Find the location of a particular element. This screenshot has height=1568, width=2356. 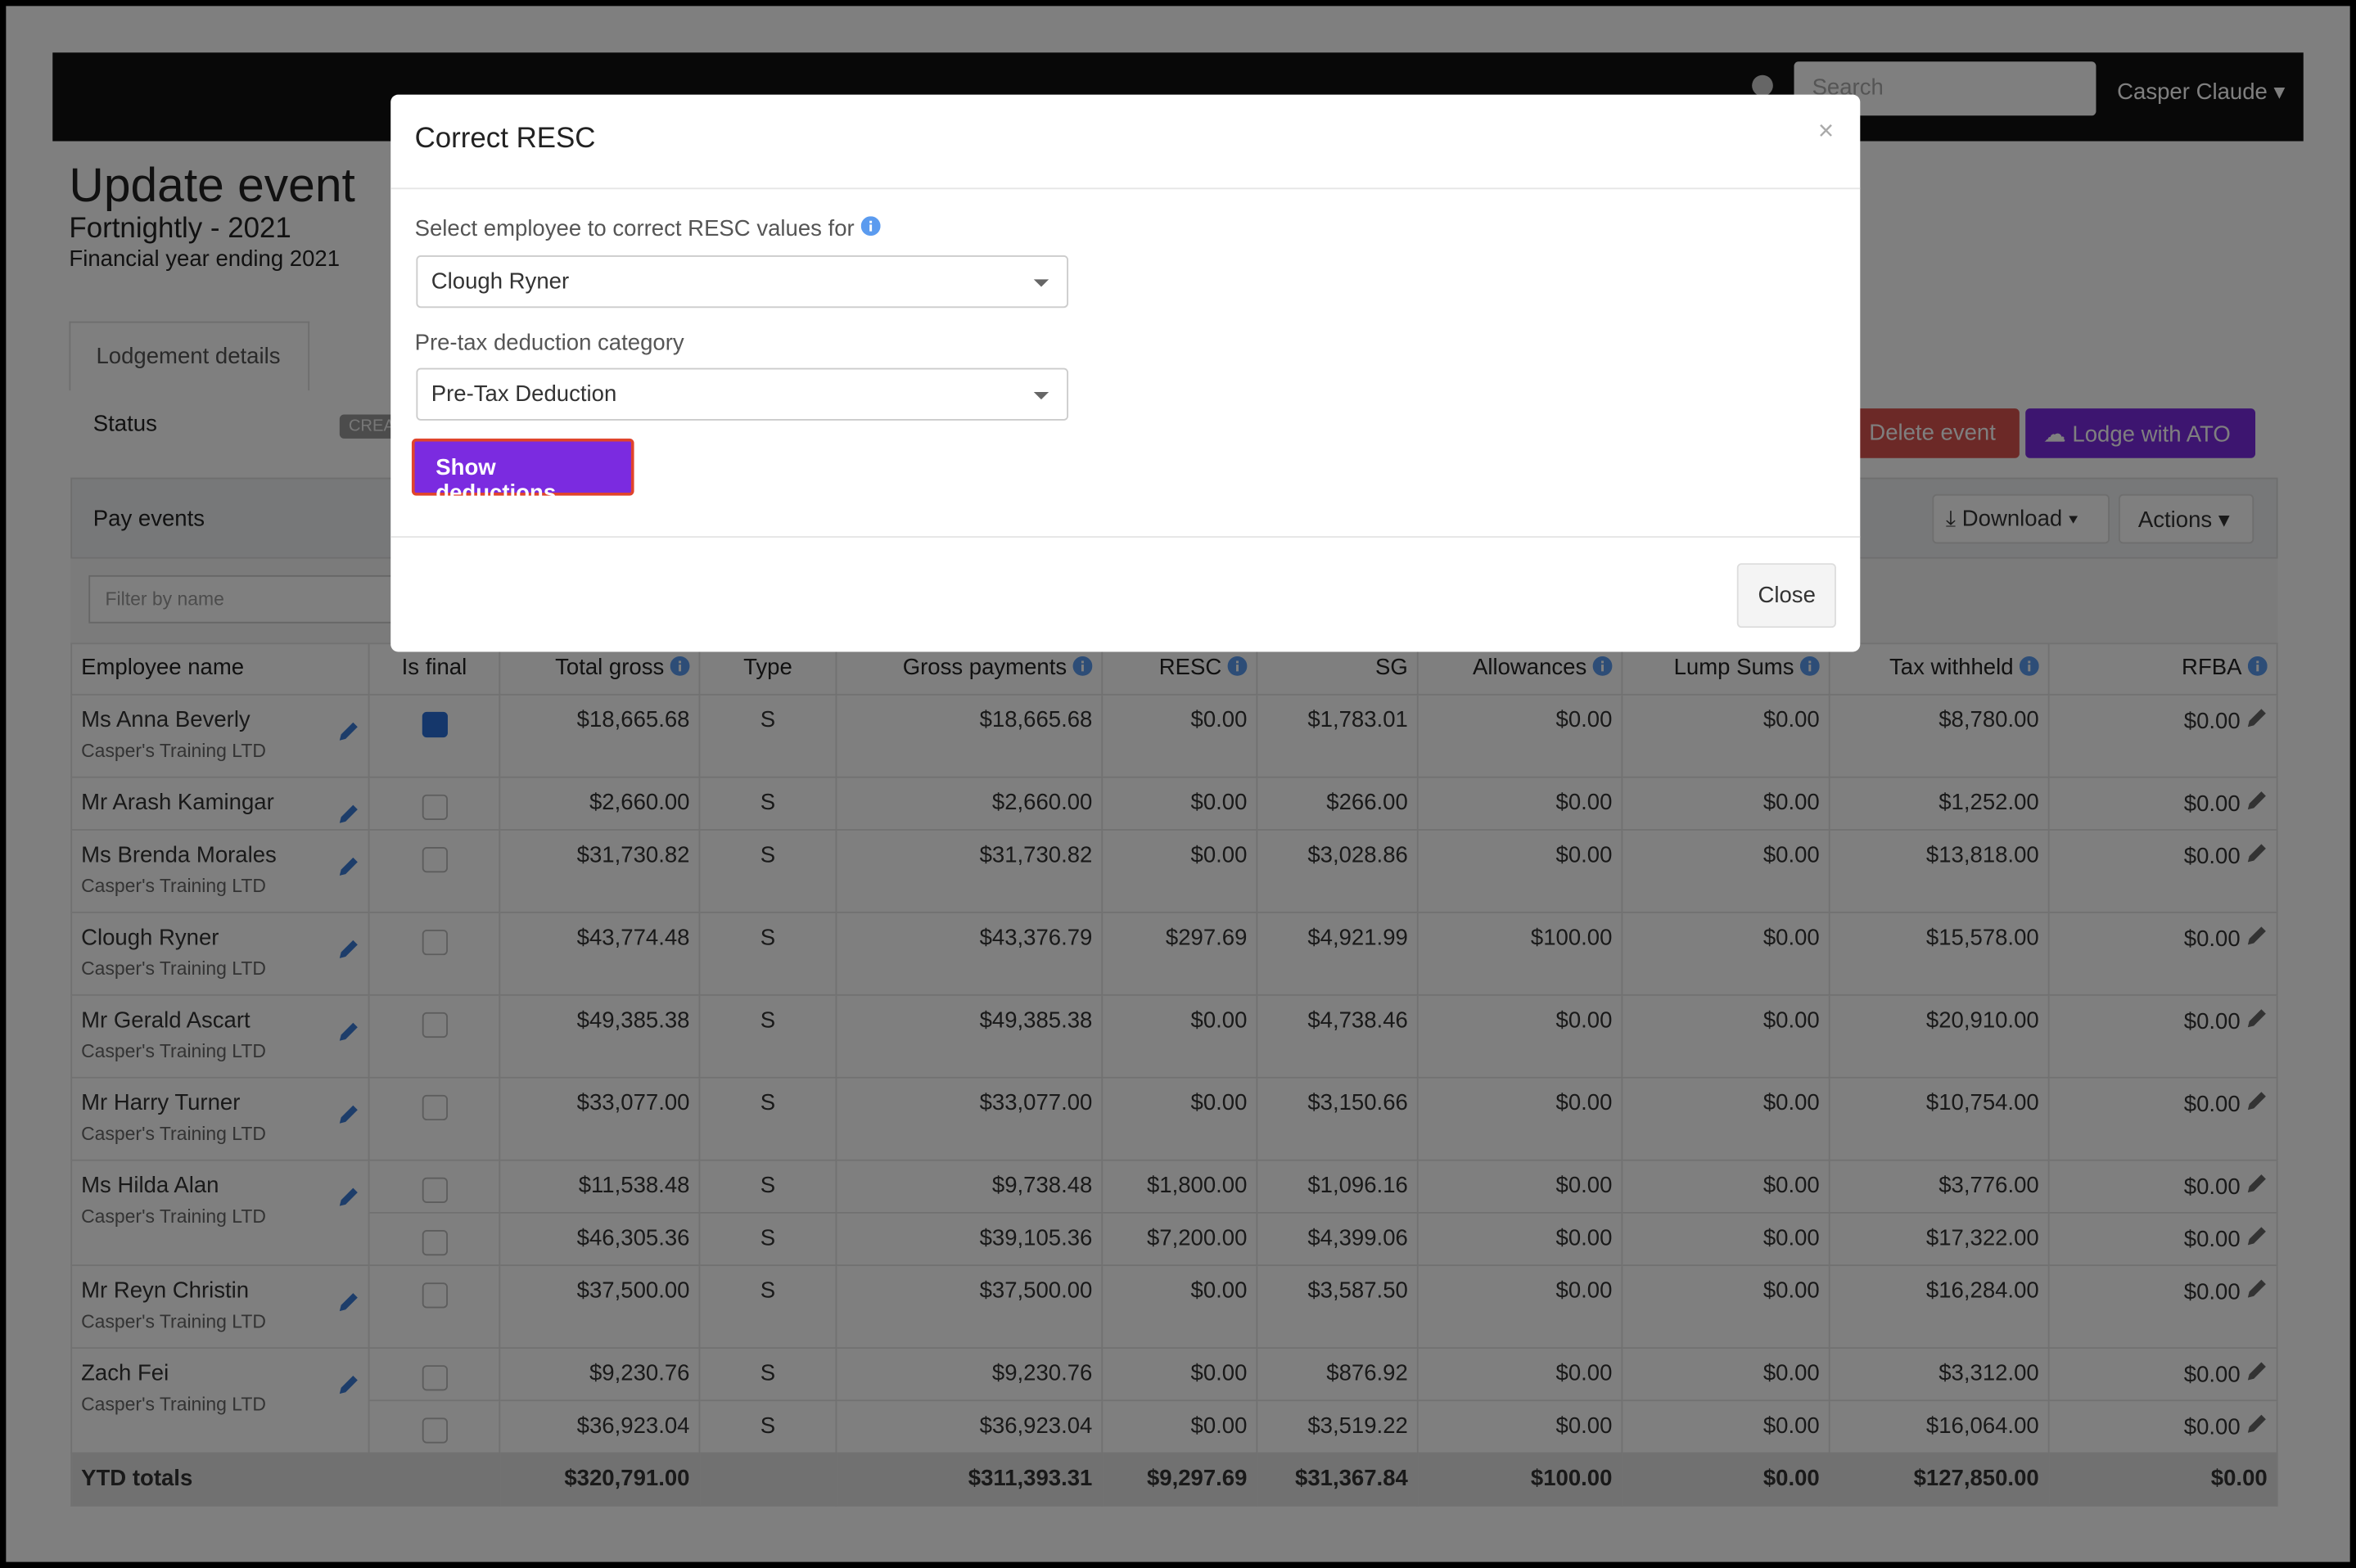

close-button: Close is located at coordinates (1786, 596).